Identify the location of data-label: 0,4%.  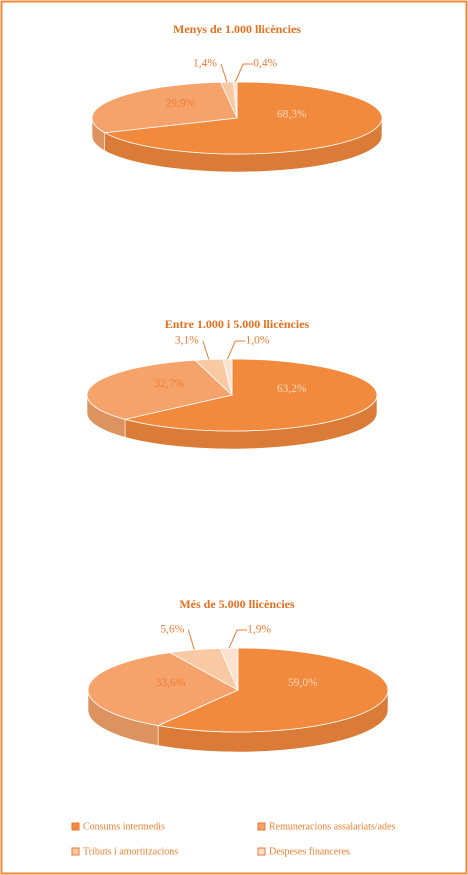
(265, 64).